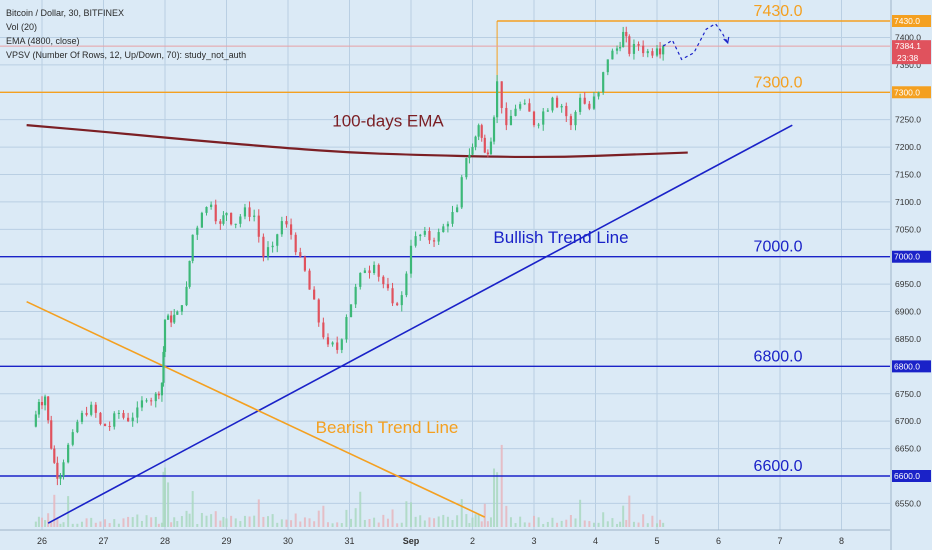  I want to click on level-label: 7430.0, so click(778, 11).